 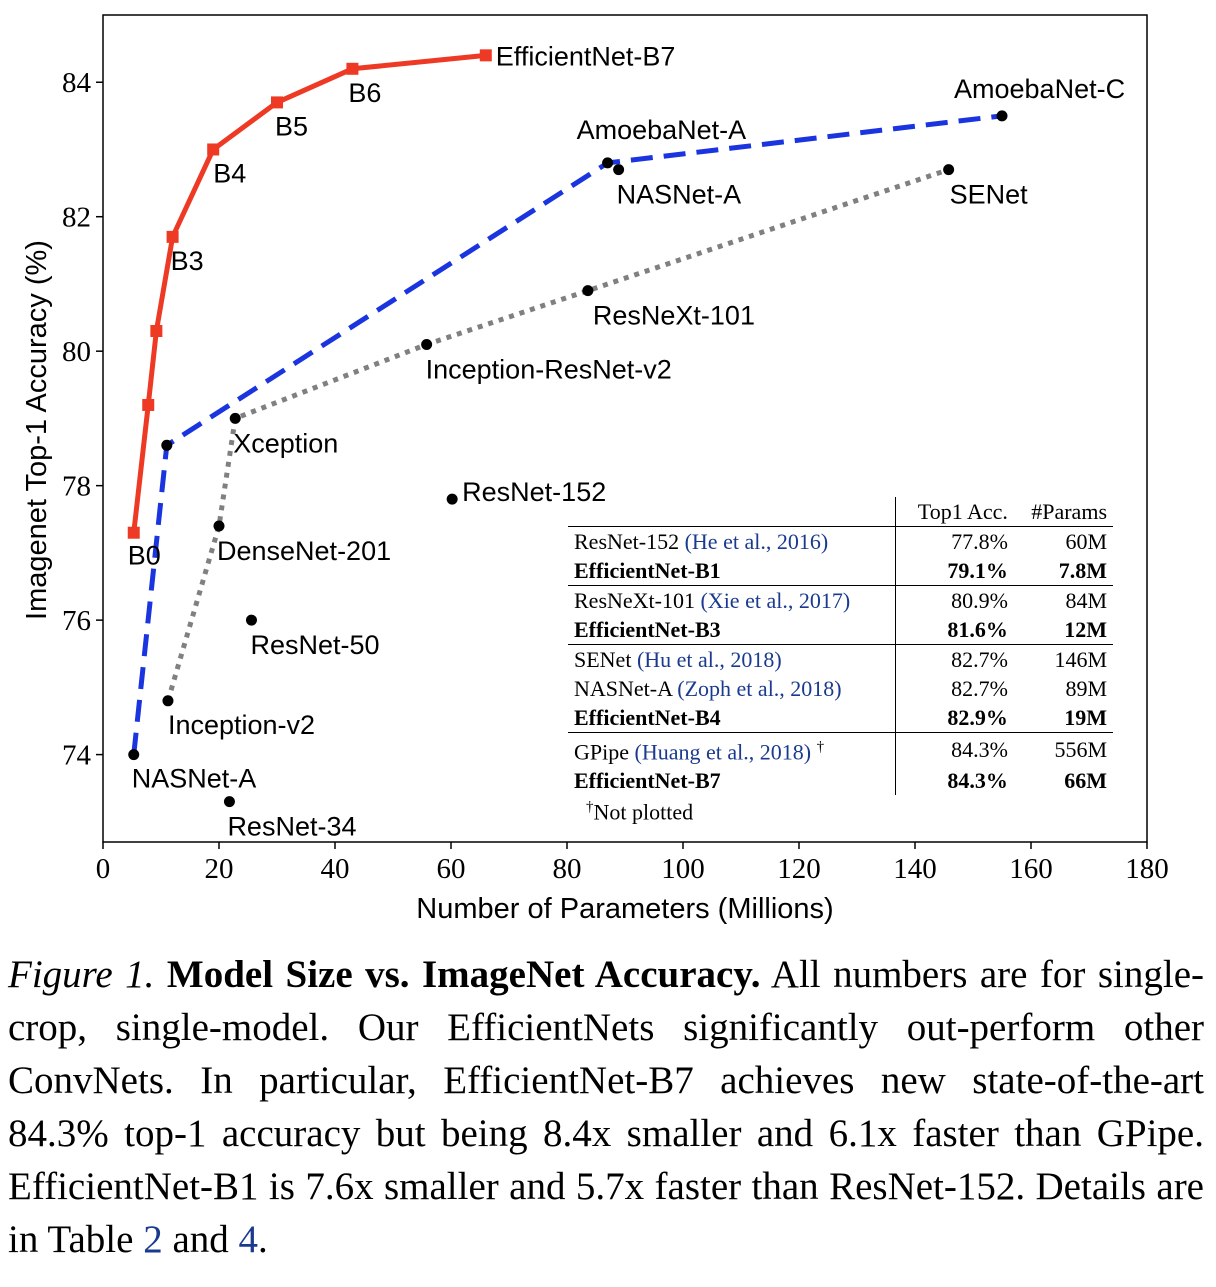 What do you see at coordinates (731, 512) in the screenshot?
I see `table-header-model` at bounding box center [731, 512].